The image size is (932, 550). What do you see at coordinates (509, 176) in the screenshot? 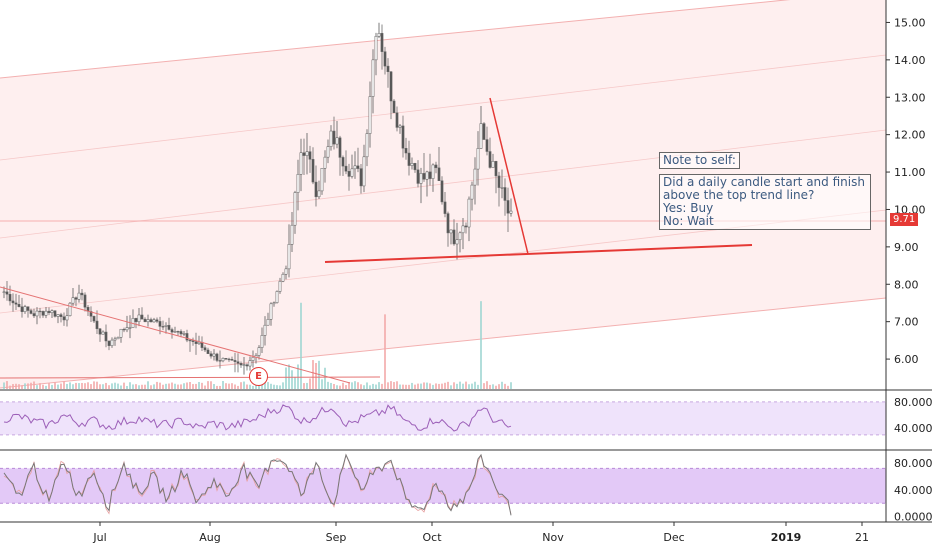
I see `resistance-trendline` at bounding box center [509, 176].